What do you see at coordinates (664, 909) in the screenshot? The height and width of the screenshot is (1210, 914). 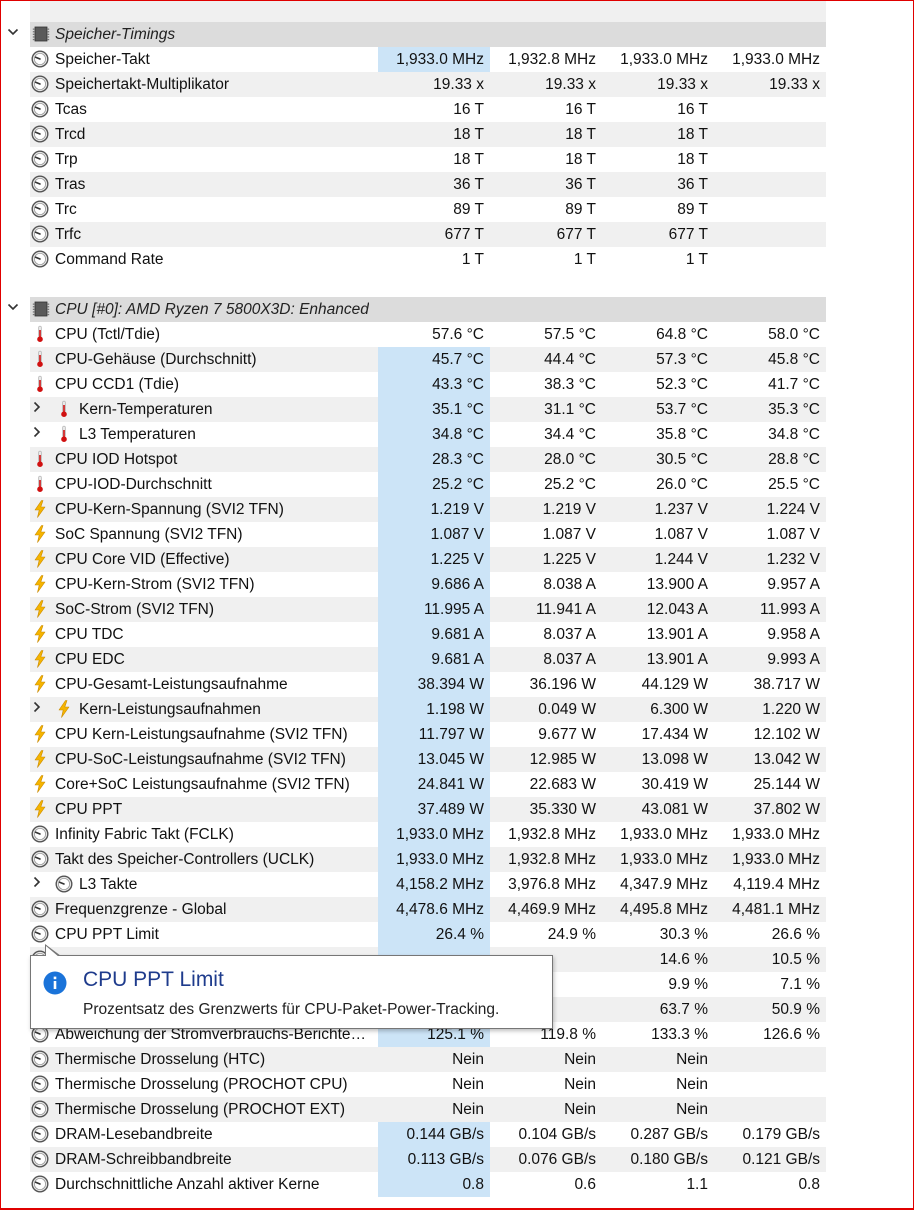 I see `value-max: 4,495.8 MHz` at bounding box center [664, 909].